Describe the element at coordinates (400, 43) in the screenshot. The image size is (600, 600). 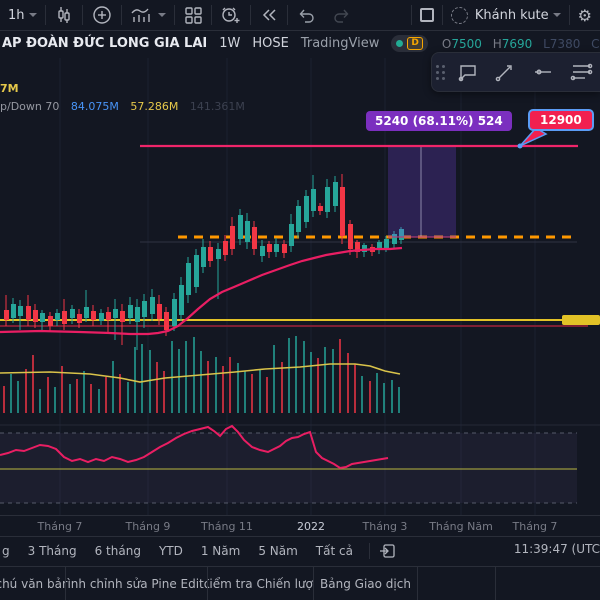
I see `connection-dot-icon` at that location.